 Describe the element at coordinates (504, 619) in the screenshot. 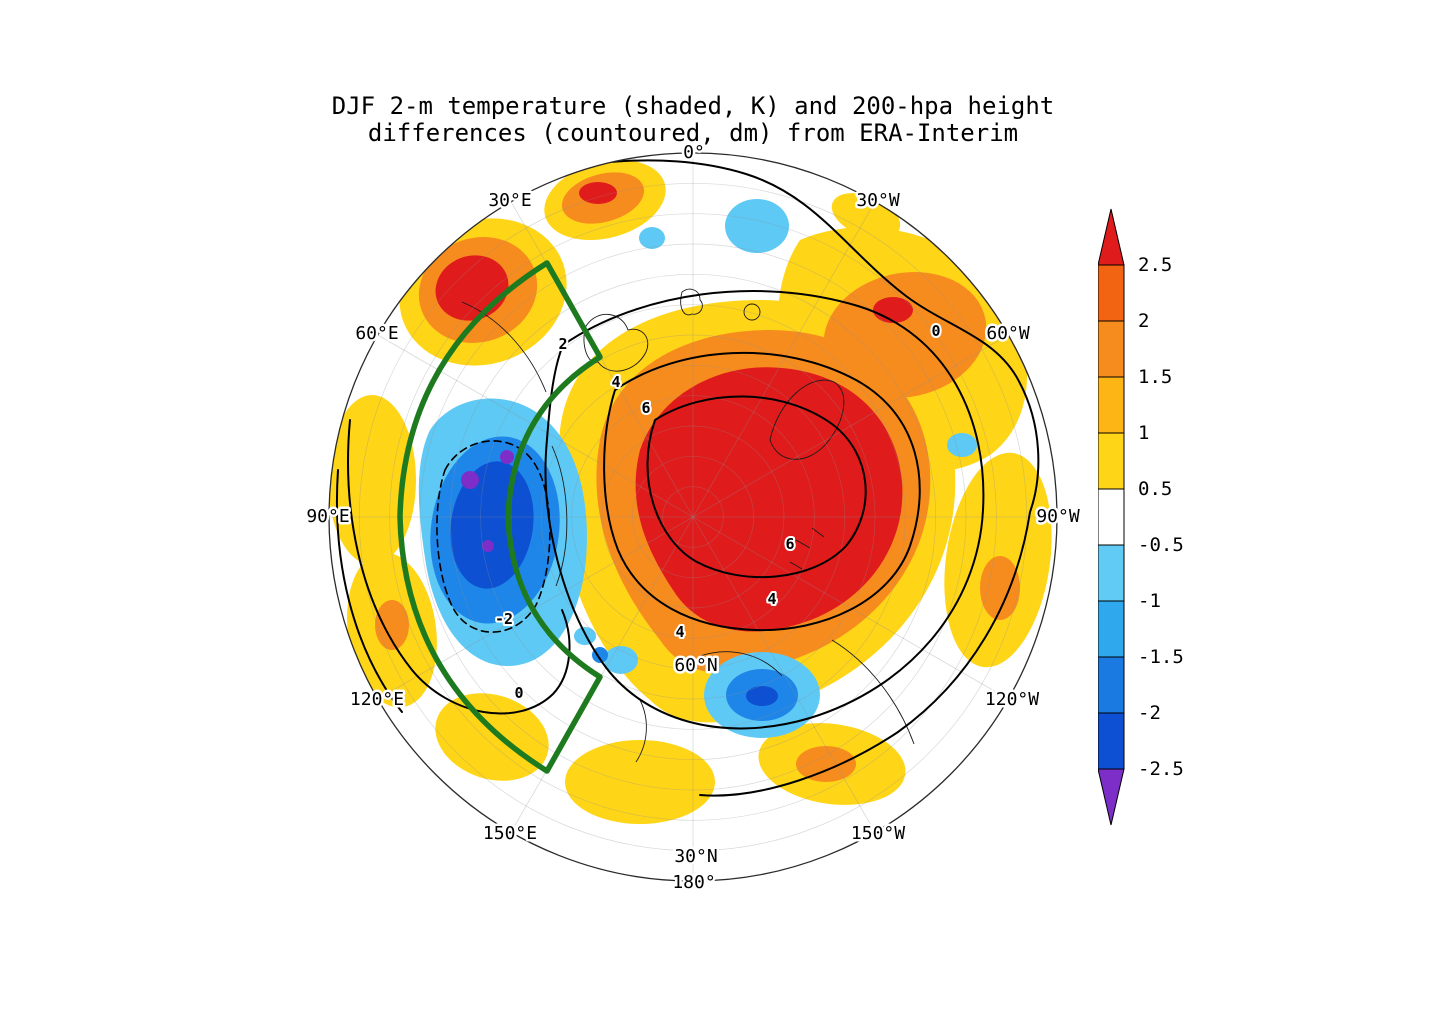

I see `contour-label: -2` at that location.